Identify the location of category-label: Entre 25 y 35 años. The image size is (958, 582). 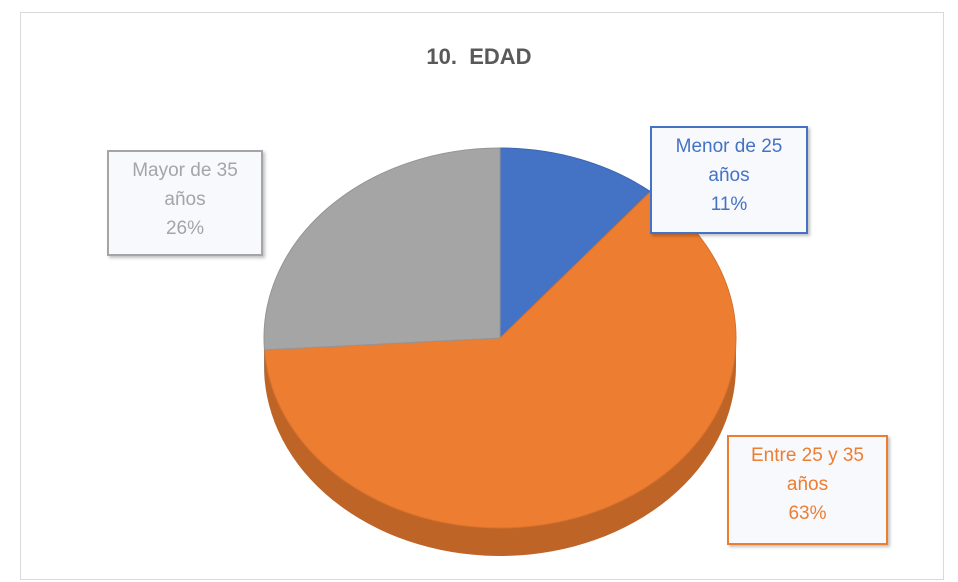
(807, 470).